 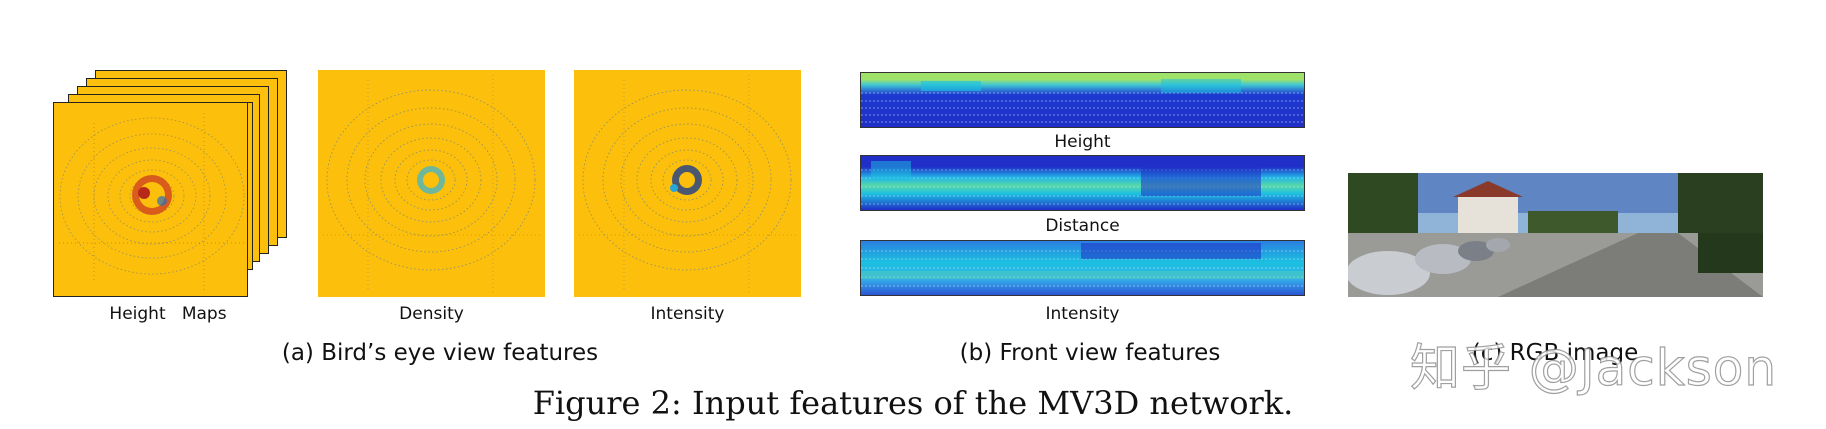 I want to click on front-height-scan-image, so click(x=1082, y=101).